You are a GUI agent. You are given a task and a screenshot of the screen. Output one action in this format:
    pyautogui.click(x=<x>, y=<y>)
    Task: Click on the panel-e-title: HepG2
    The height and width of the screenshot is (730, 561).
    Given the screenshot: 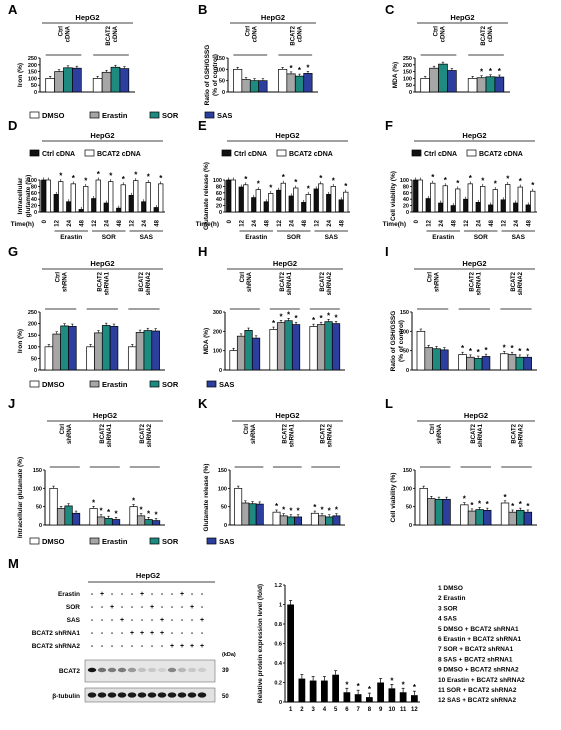 What is the action you would take?
    pyautogui.click(x=287, y=135)
    